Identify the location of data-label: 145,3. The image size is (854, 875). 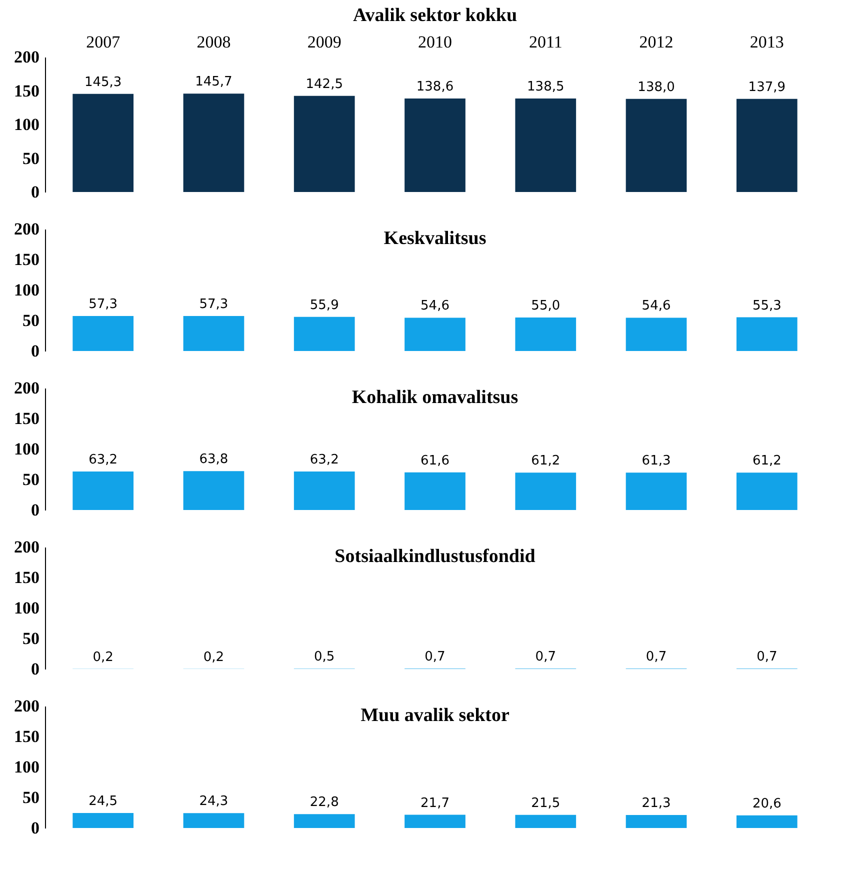
(103, 82).